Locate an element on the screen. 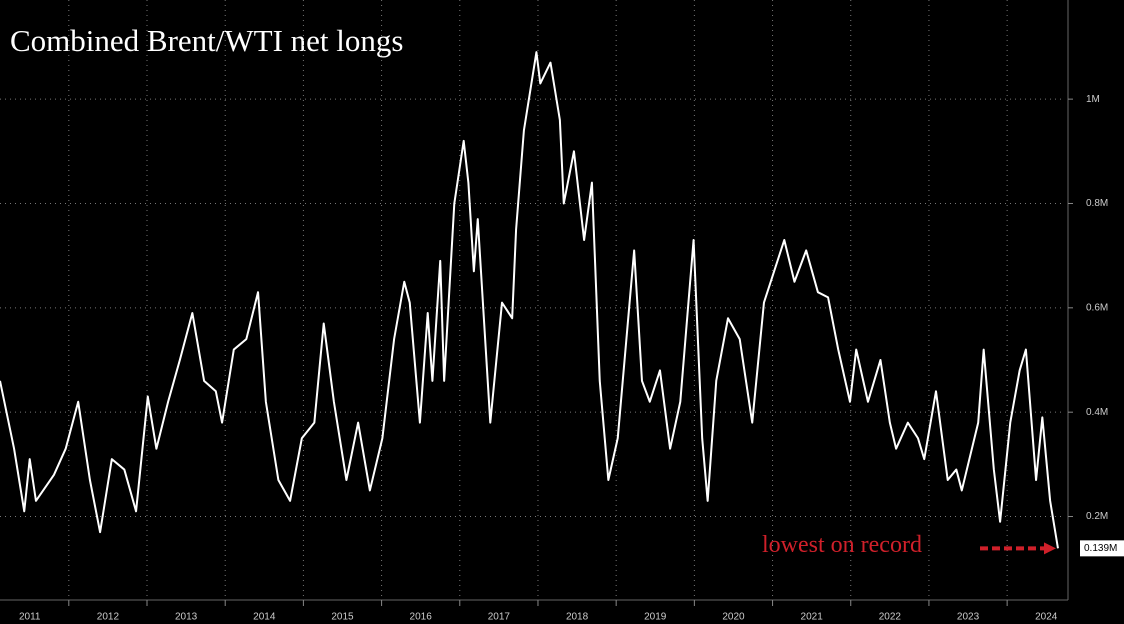  y-tick-label: 0.2M is located at coordinates (1097, 516).